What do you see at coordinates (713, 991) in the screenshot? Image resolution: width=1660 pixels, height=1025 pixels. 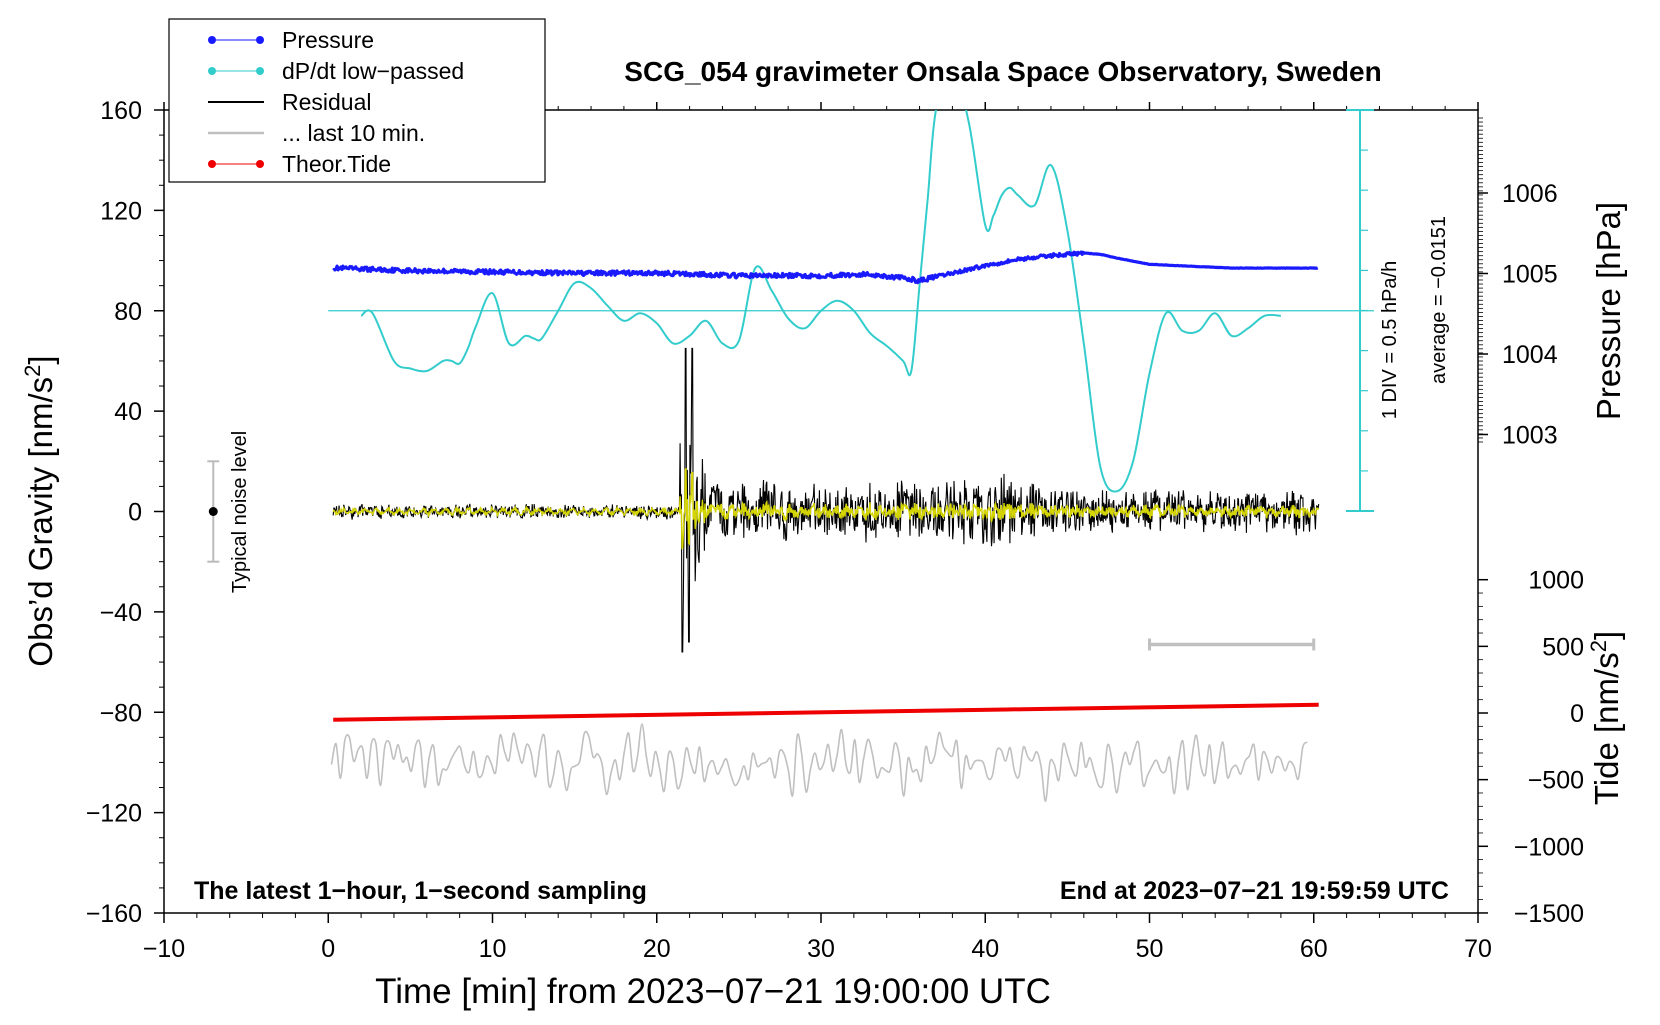 I see `x-axis-label: Time [min] from 2023−07−21 19:00:00 UTC` at bounding box center [713, 991].